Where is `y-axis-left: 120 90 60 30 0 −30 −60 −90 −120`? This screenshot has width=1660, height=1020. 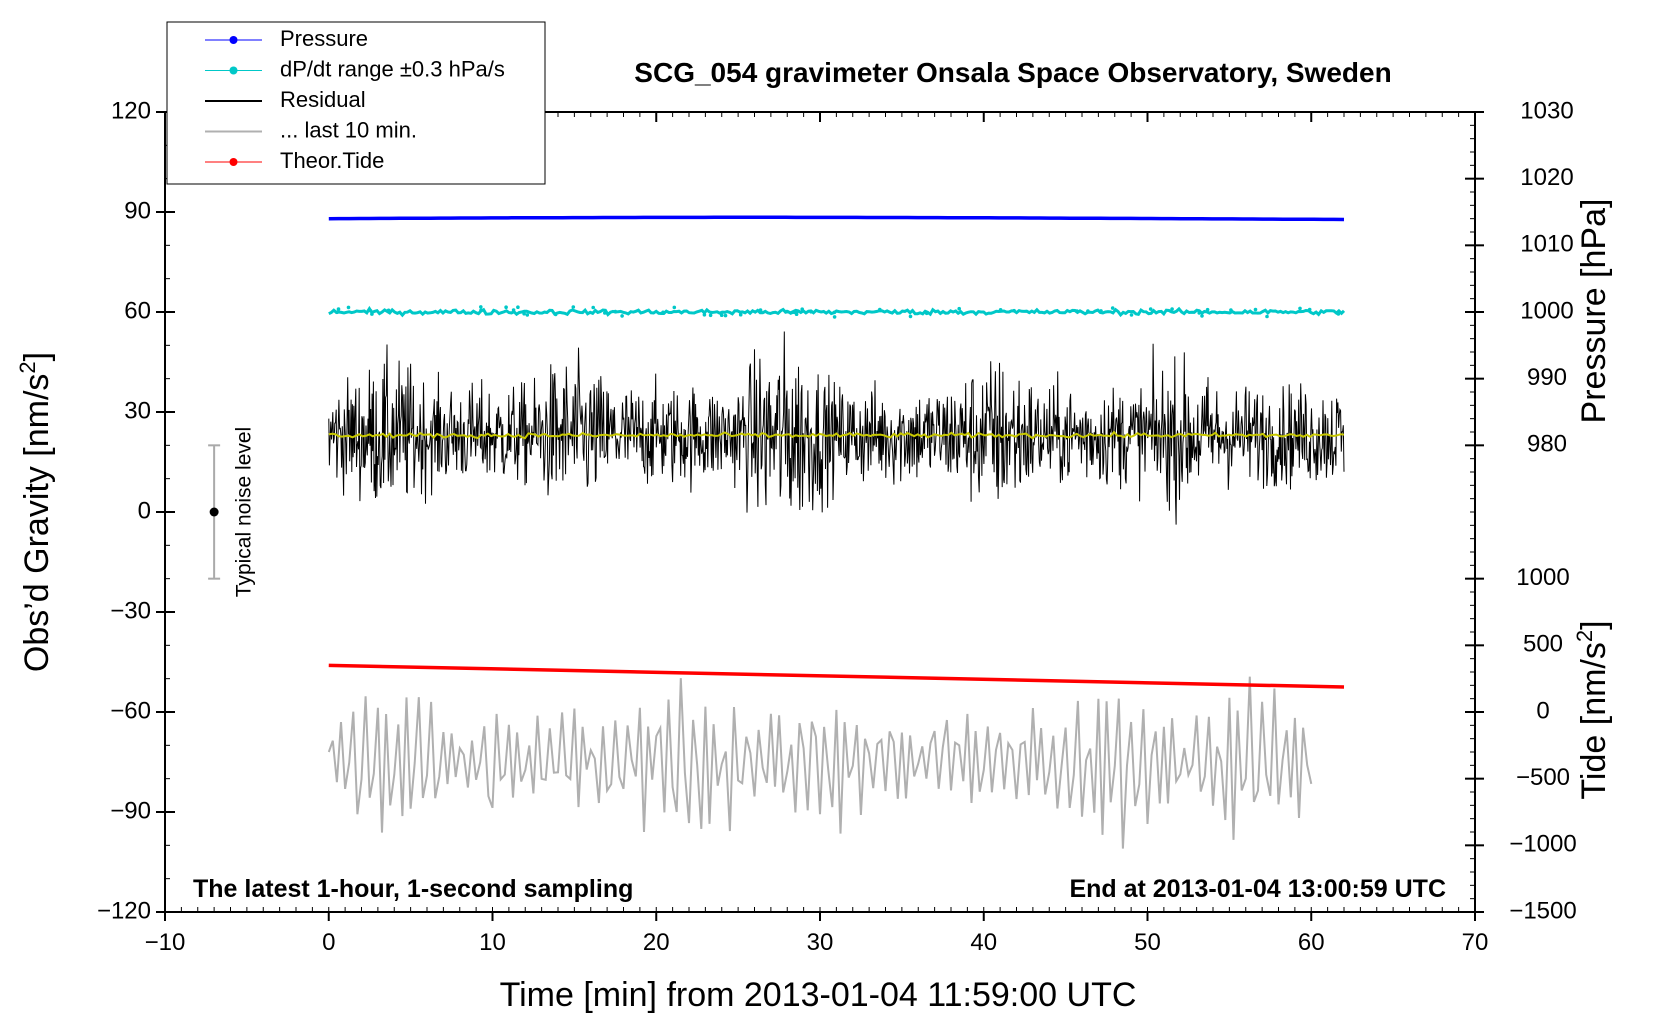
y-axis-left: 120 90 60 30 0 −30 −60 −90 −120 is located at coordinates (136, 510).